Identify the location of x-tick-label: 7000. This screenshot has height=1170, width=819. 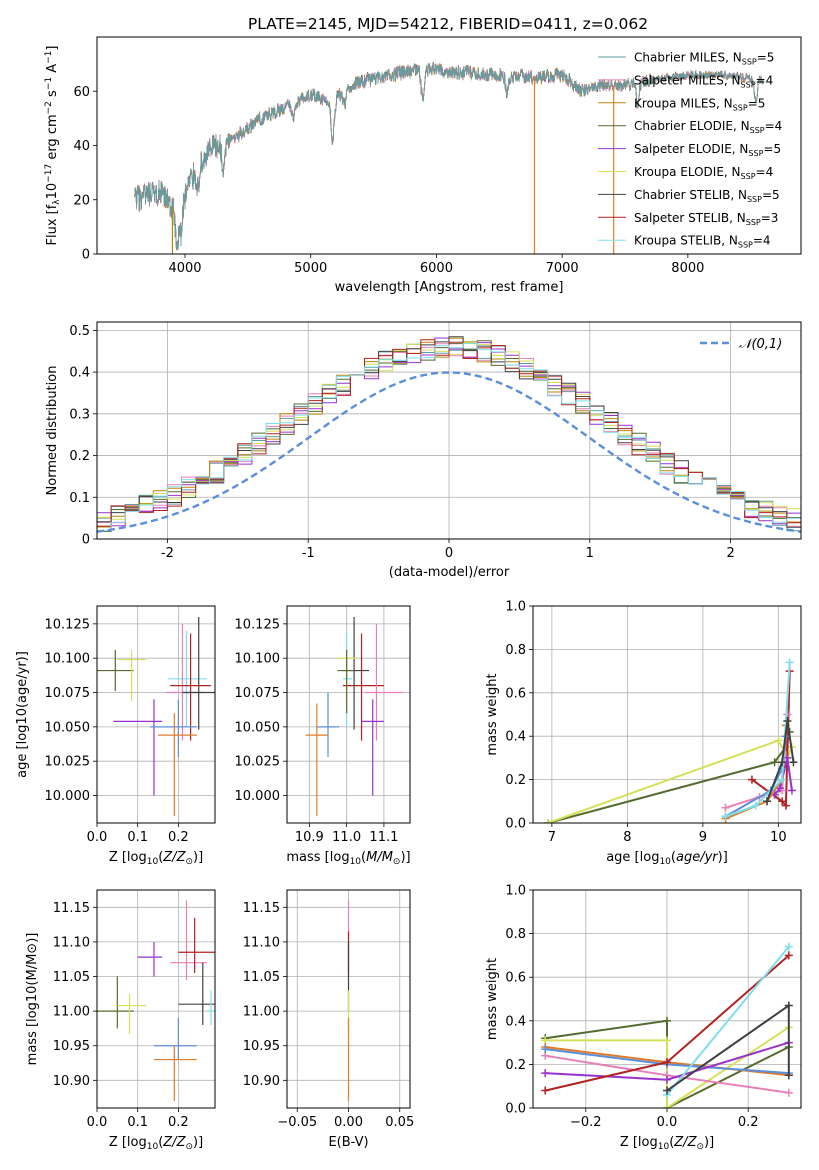
(562, 268).